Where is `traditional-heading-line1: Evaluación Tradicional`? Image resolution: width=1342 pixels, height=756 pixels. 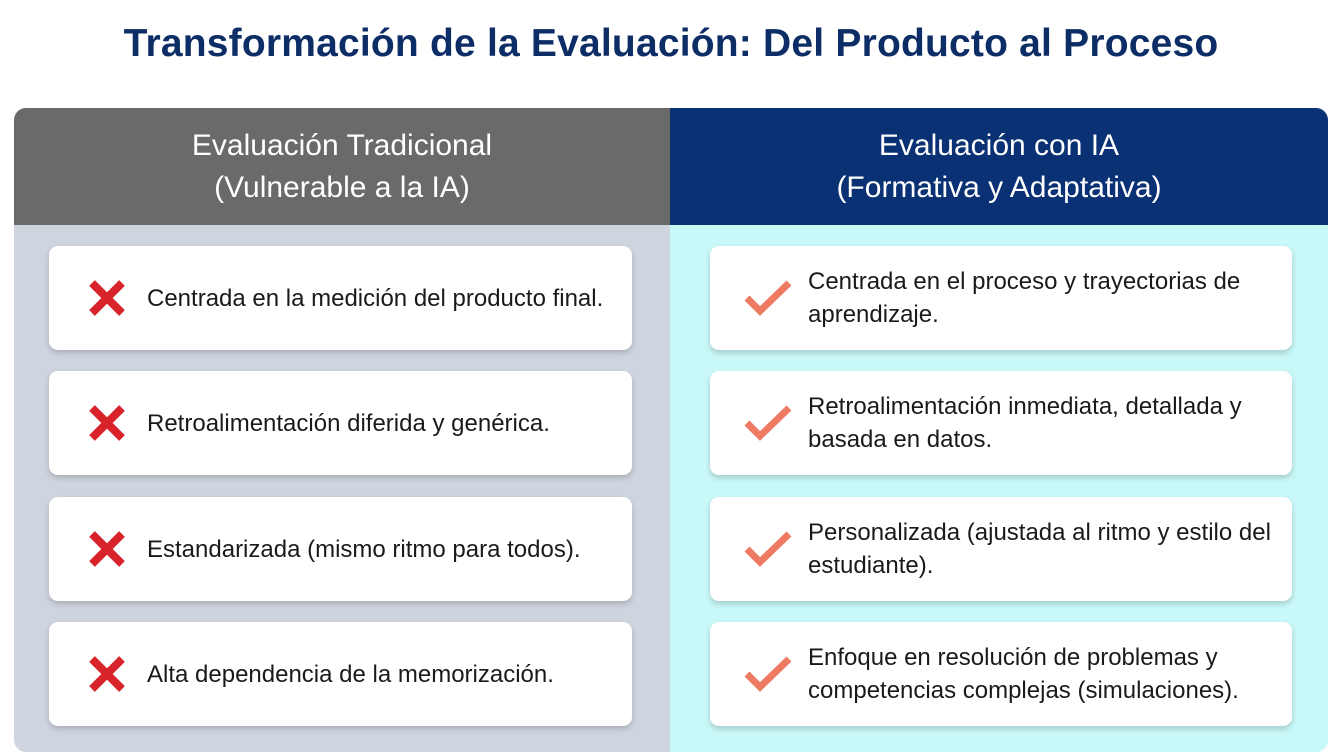 traditional-heading-line1: Evaluación Tradicional is located at coordinates (342, 145).